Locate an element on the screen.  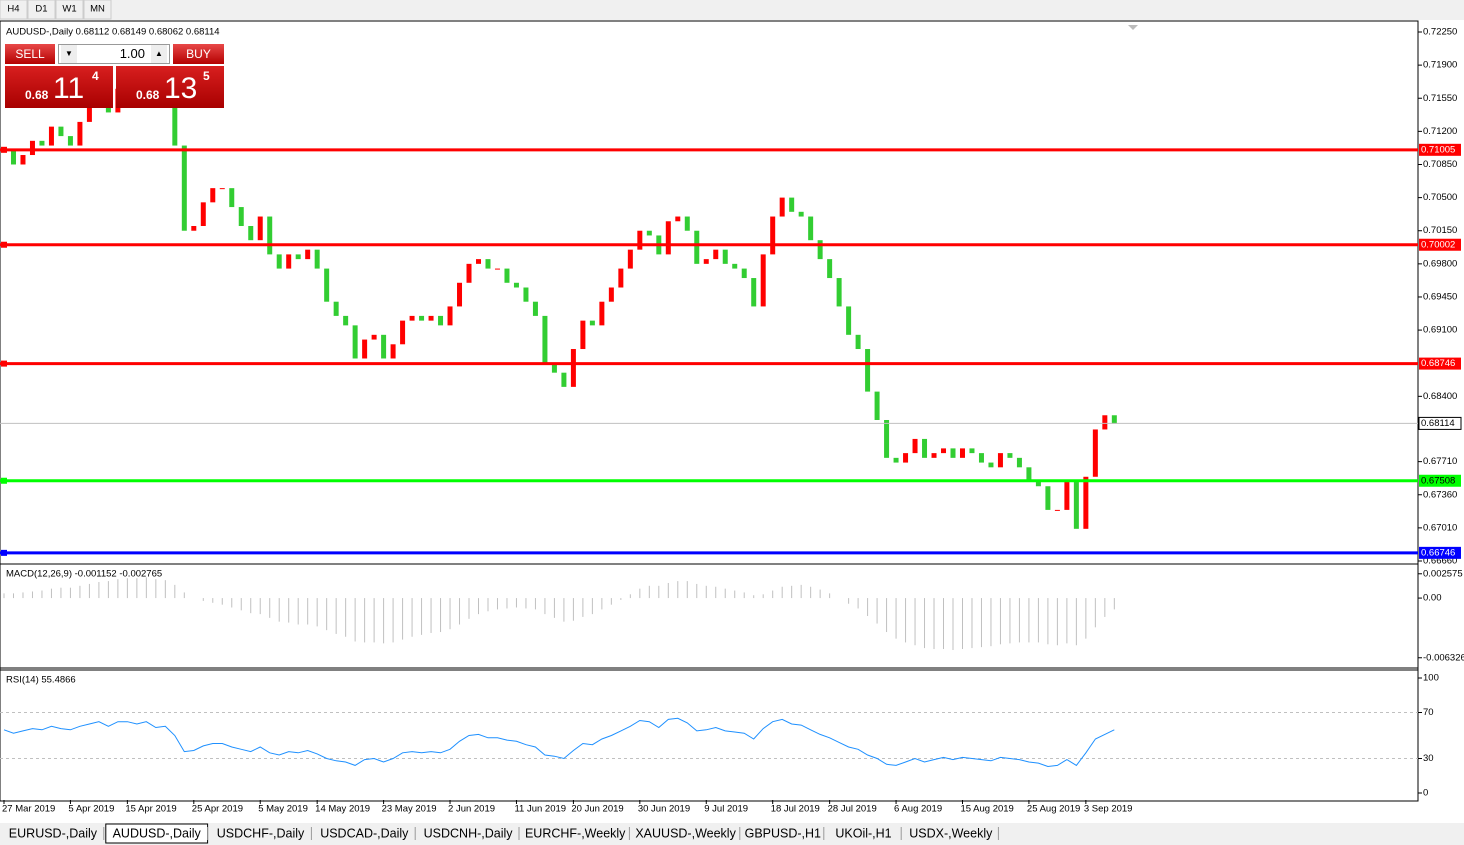
x-tick-label: 30 Jun 2019 is located at coordinates (664, 809).